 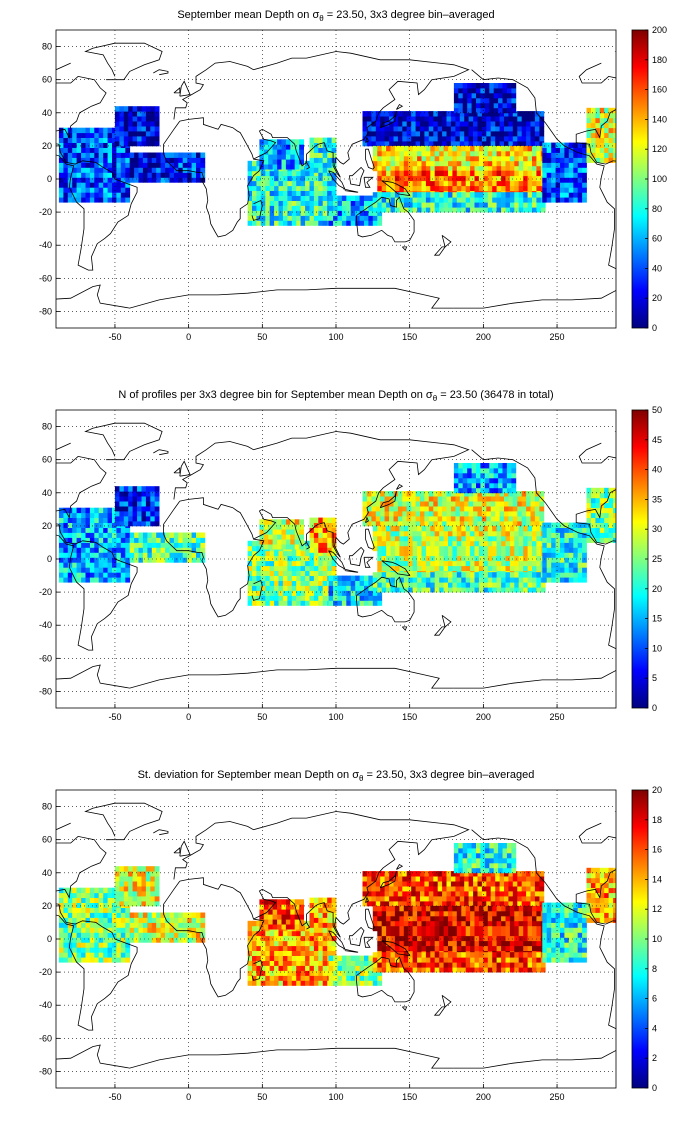 I want to click on y-tick-label: 60, so click(x=47, y=80).